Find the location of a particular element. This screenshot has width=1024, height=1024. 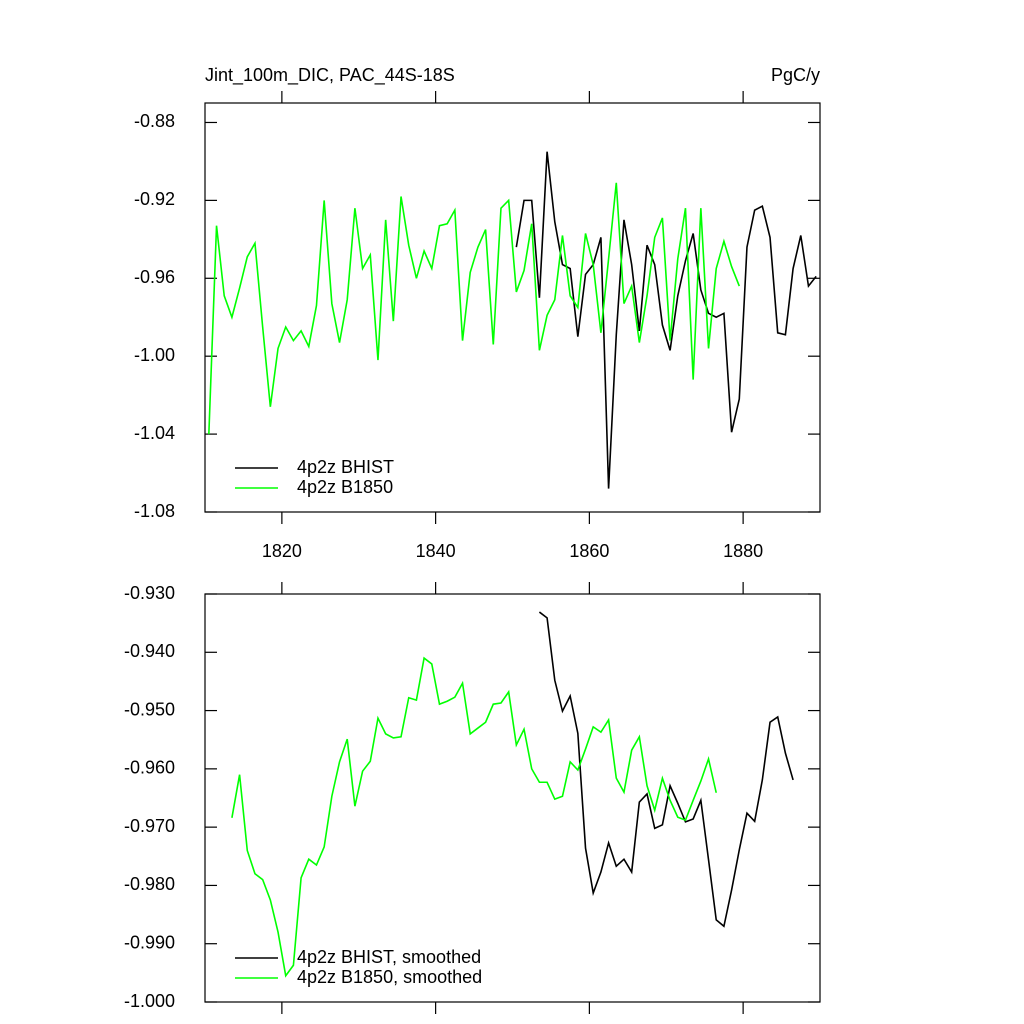

y-tick-label: -1.04 is located at coordinates (154, 433).